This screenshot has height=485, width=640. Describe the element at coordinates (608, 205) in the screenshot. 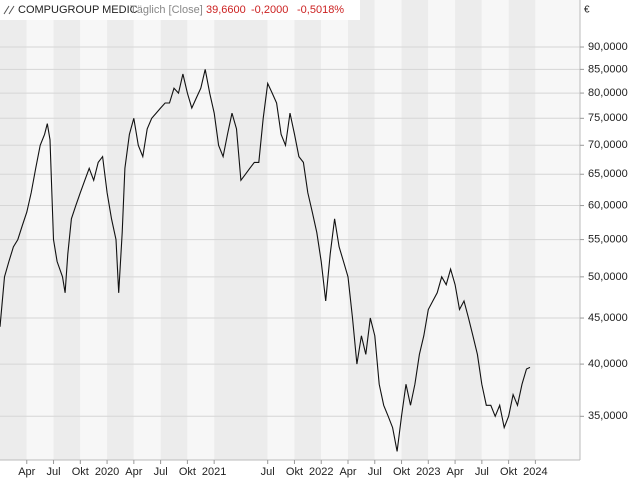

I see `y-tick-label: 60,0000` at that location.